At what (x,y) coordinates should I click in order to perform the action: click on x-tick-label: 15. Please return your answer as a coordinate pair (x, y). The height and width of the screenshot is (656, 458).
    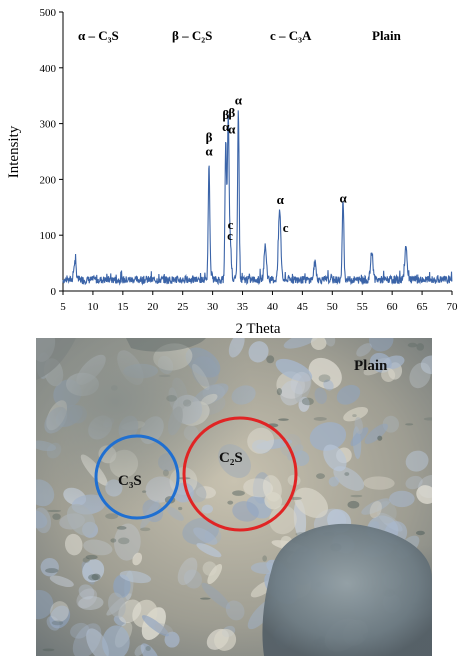
    Looking at the image, I should click on (123, 307).